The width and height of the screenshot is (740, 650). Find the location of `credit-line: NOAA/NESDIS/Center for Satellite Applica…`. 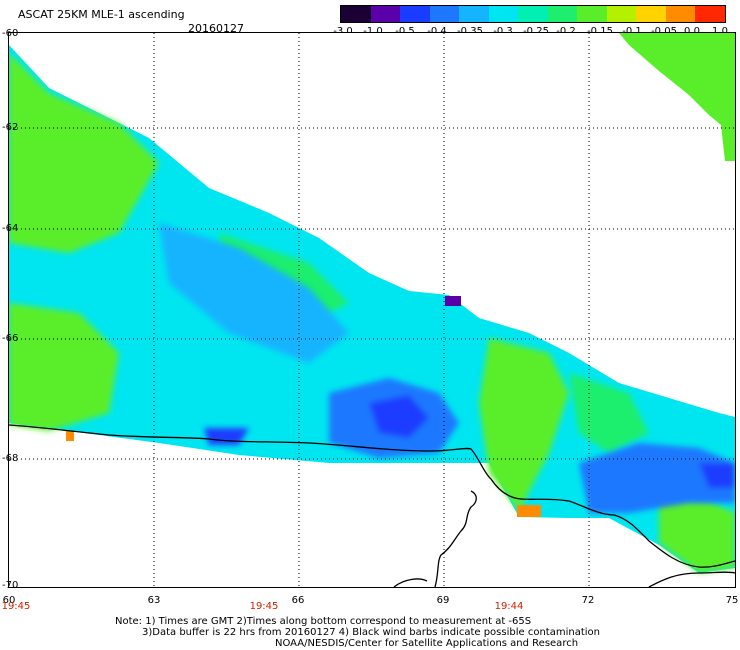

credit-line: NOAA/NESDIS/Center for Satellite Applica… is located at coordinates (427, 643).